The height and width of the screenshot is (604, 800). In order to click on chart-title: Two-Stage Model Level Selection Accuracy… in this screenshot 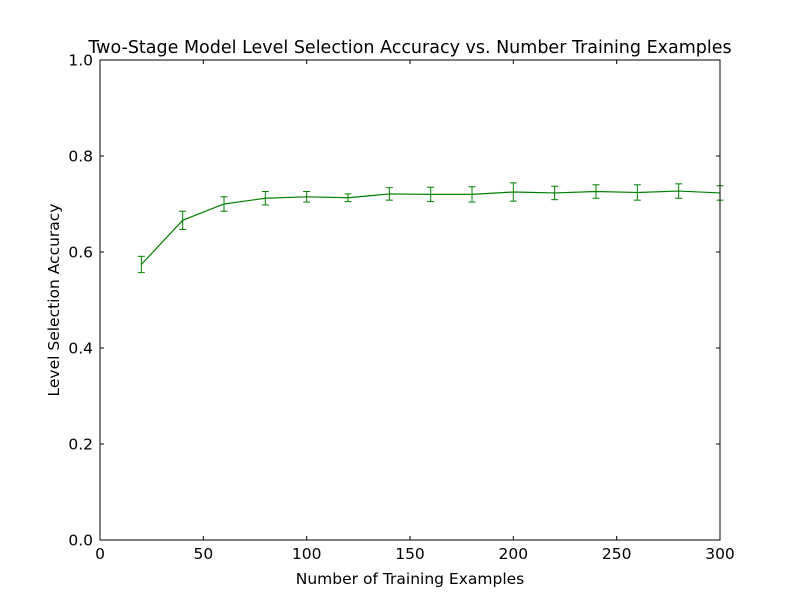, I will do `click(409, 48)`.